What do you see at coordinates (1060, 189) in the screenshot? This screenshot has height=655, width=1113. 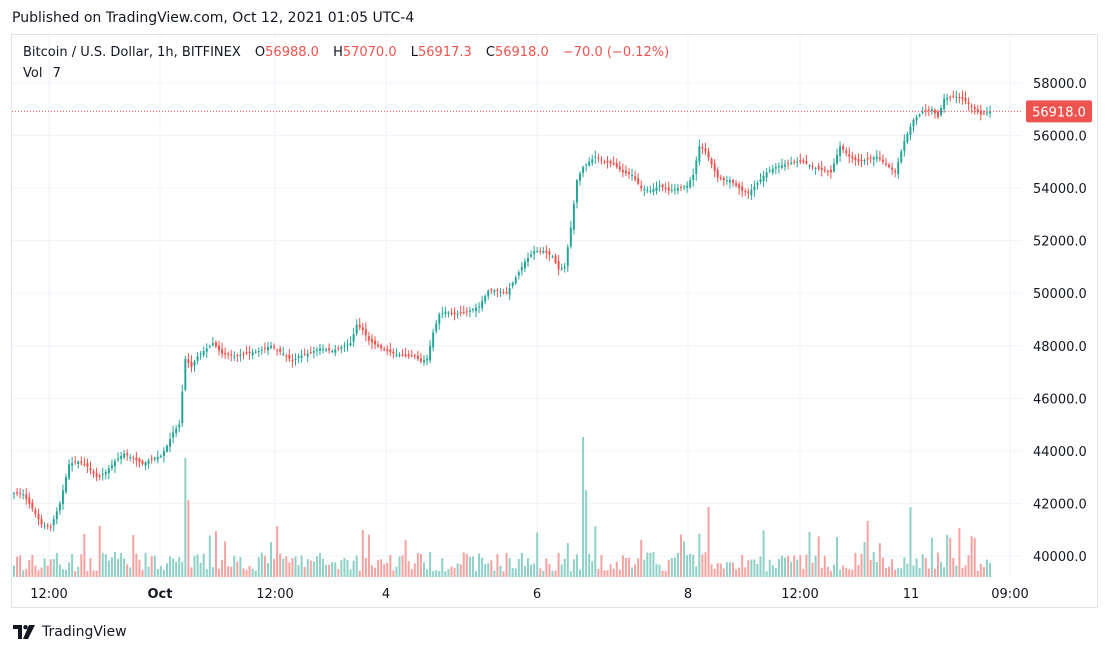 I see `y-tick-label: 54000.0` at bounding box center [1060, 189].